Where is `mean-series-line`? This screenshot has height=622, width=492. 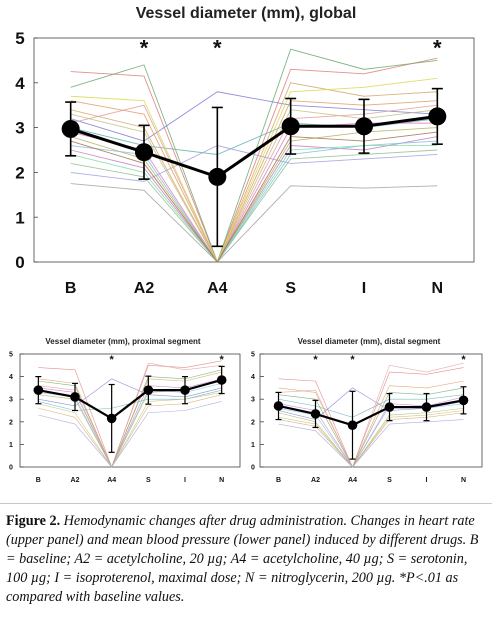 mean-series-line is located at coordinates (371, 413).